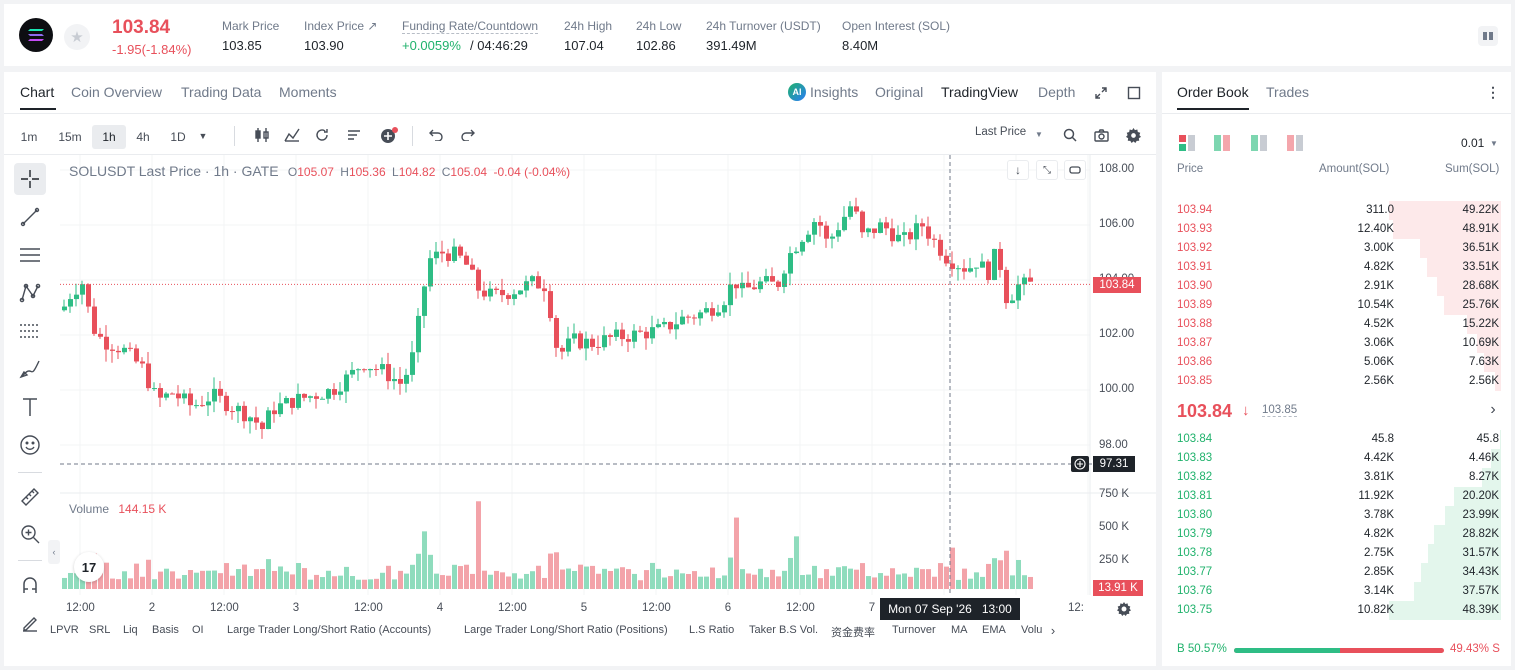  What do you see at coordinates (1018, 170) in the screenshot?
I see `scroll-down-icon: ↓` at bounding box center [1018, 170].